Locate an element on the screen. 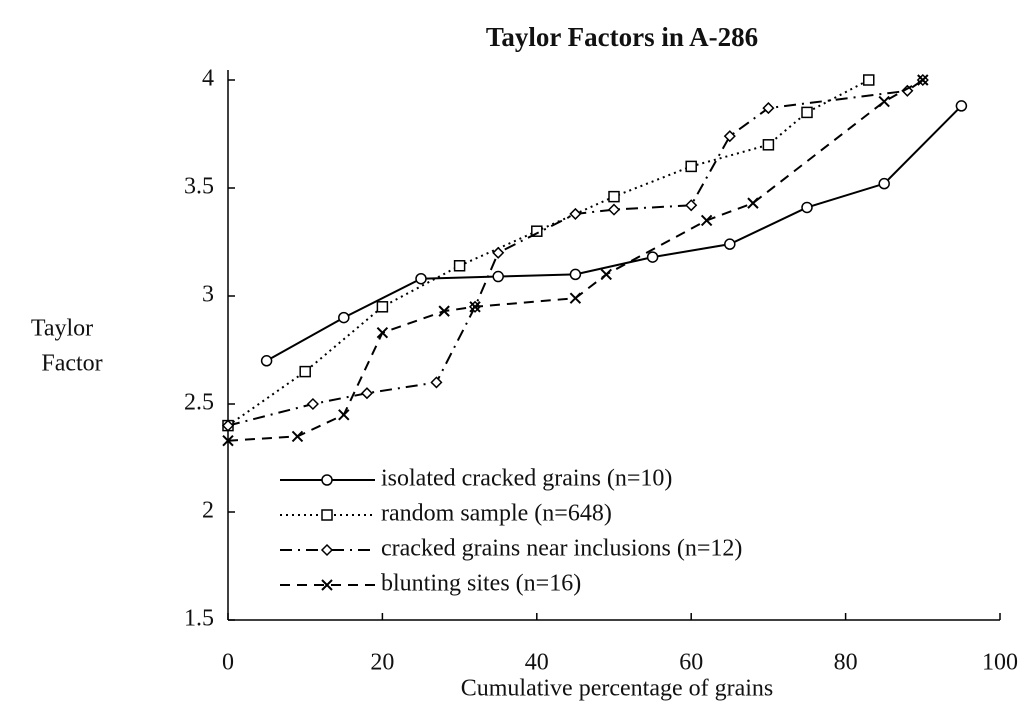  y-tick-label: 4 is located at coordinates (208, 79).